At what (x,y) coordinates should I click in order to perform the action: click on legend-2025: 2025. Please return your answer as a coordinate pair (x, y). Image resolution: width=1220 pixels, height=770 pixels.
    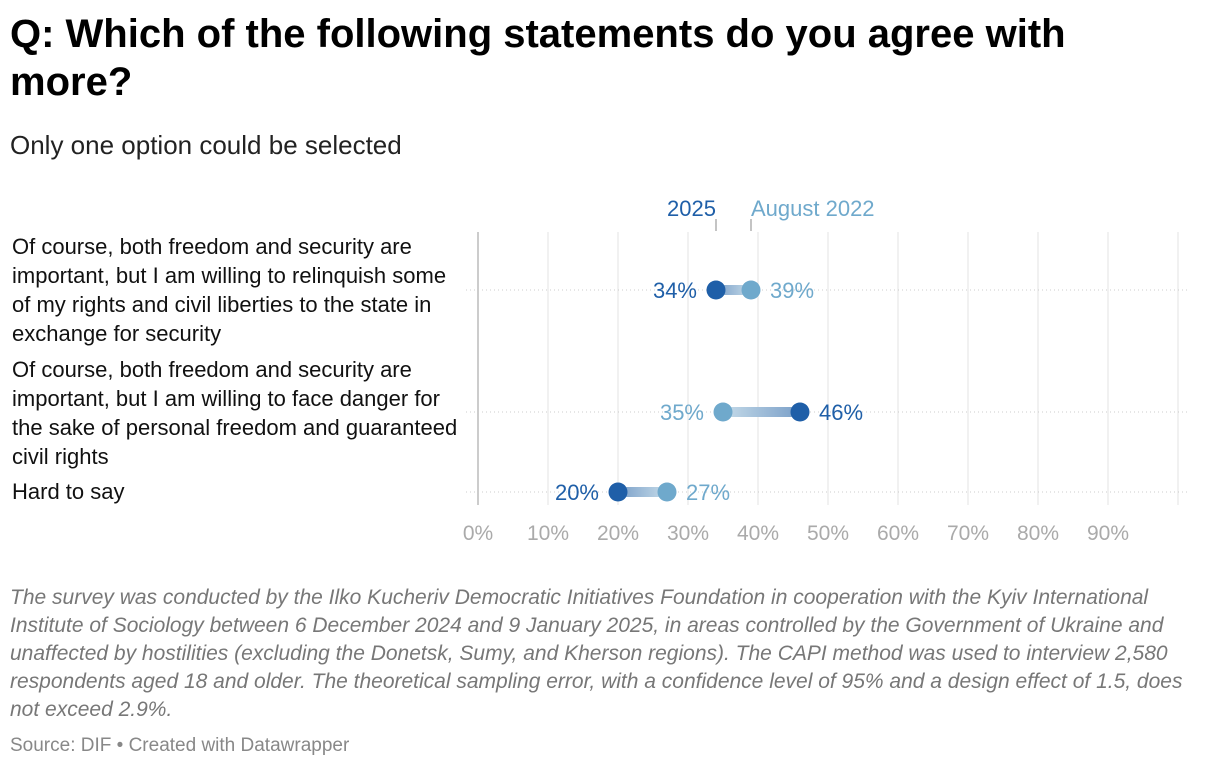
    Looking at the image, I should click on (691, 208).